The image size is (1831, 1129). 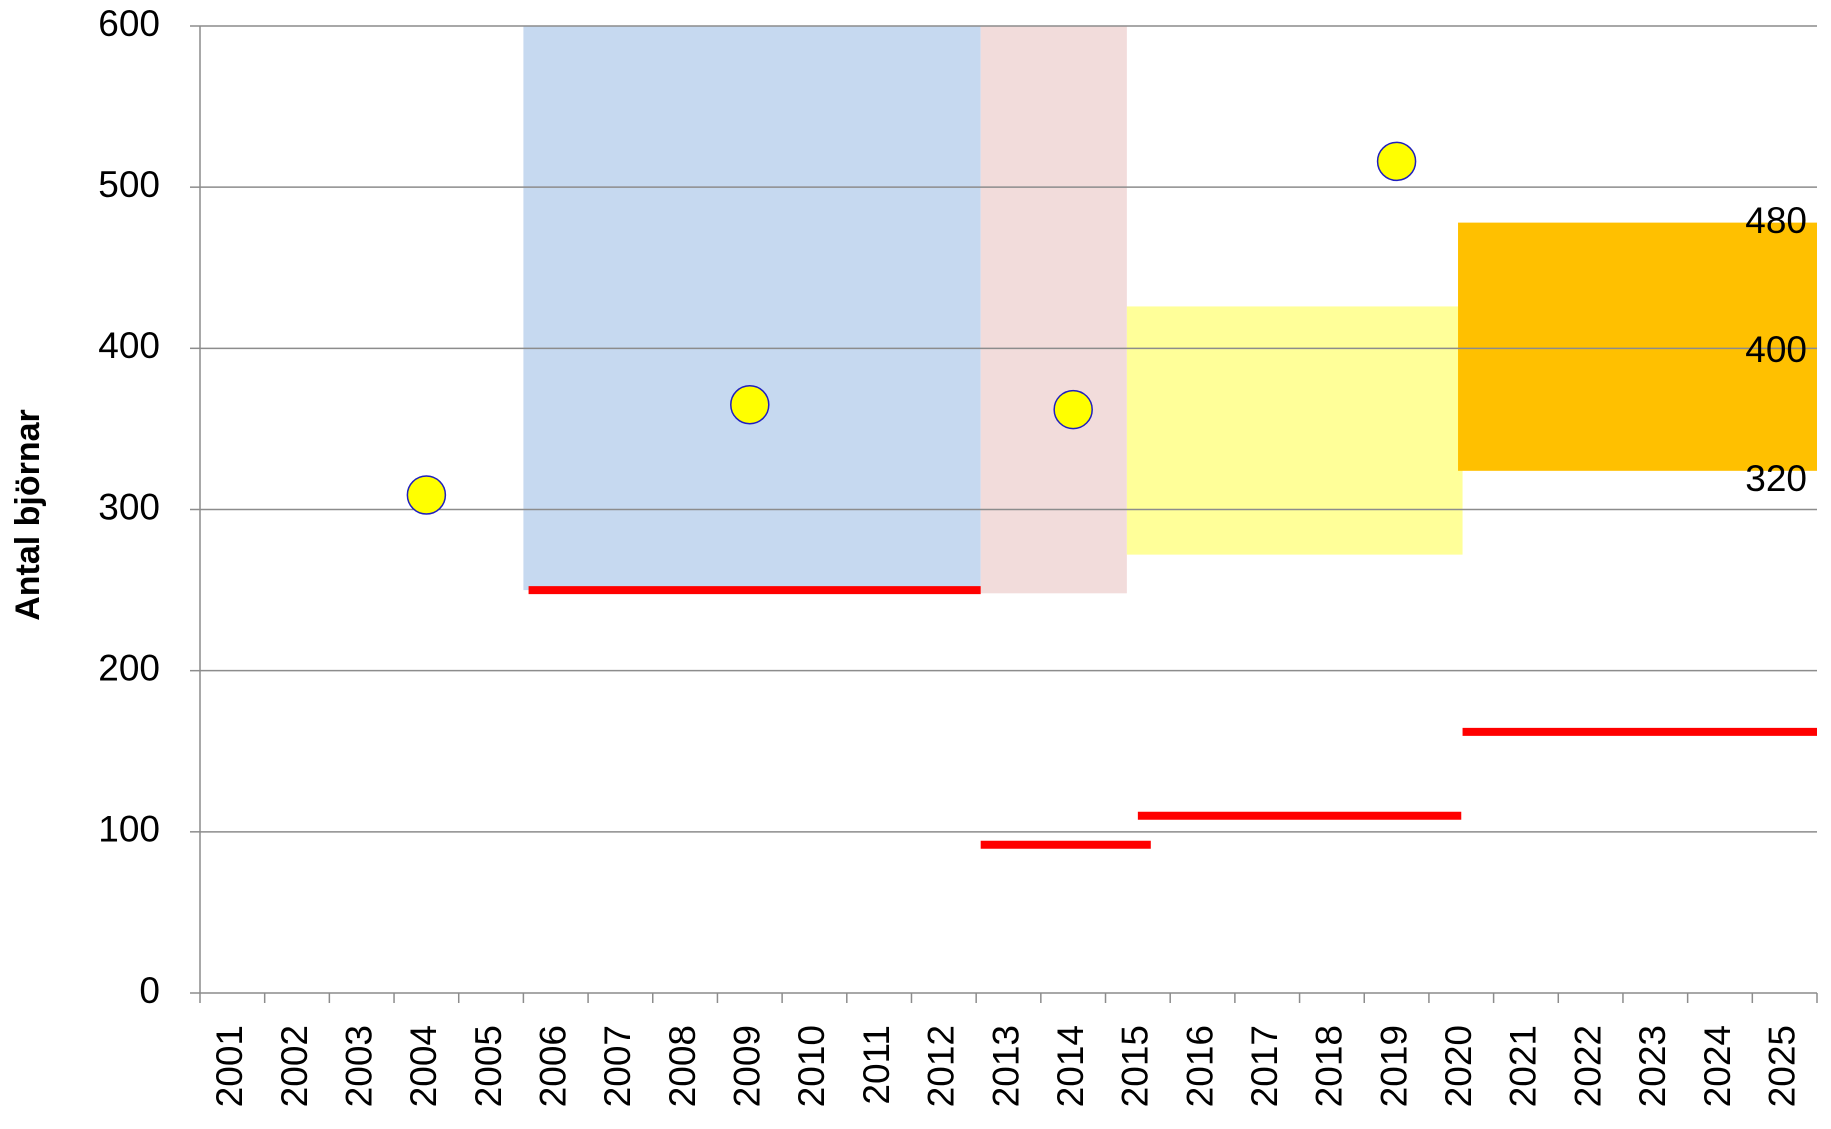 What do you see at coordinates (1776, 220) in the screenshot?
I see `band-label: 480` at bounding box center [1776, 220].